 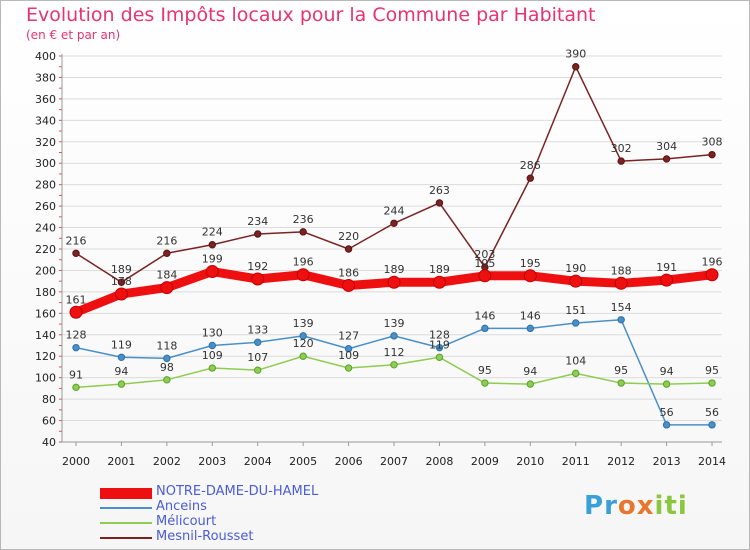 I want to click on x-tick-label: 2010, so click(x=530, y=461).